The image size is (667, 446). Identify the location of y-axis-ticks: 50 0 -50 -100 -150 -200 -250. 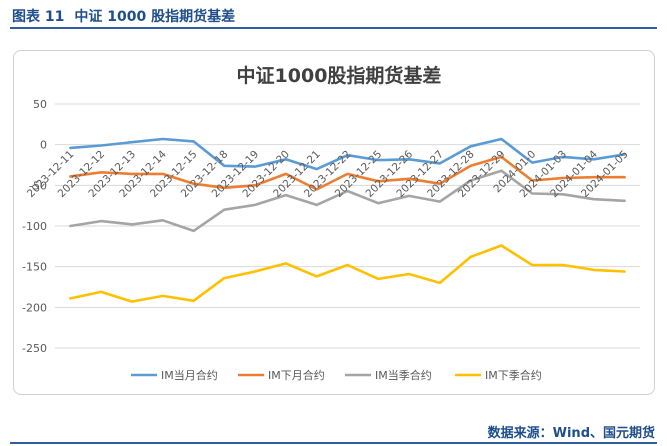
(34, 226).